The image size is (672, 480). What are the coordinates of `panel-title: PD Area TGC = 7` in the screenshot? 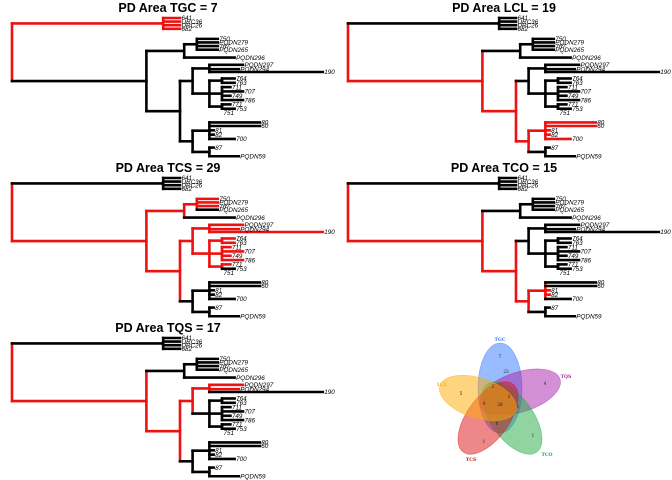 It's located at (167, 8).